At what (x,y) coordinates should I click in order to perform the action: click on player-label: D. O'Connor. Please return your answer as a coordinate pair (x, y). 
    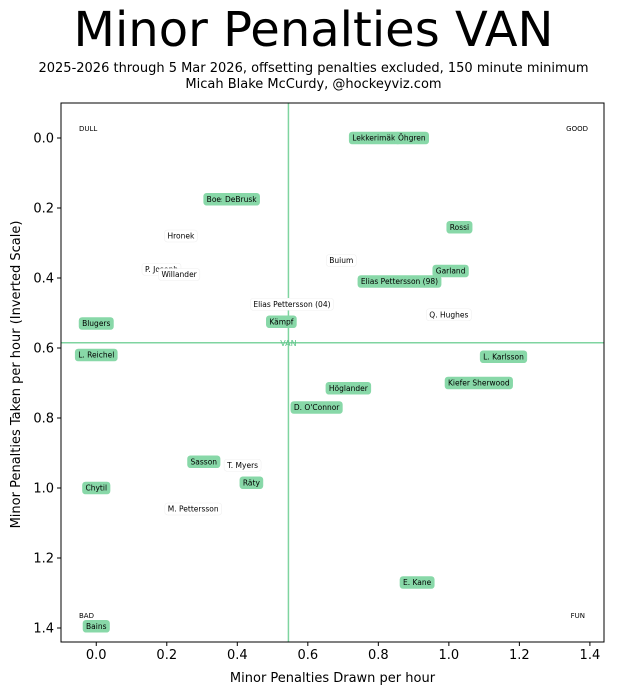
    Looking at the image, I should click on (317, 407).